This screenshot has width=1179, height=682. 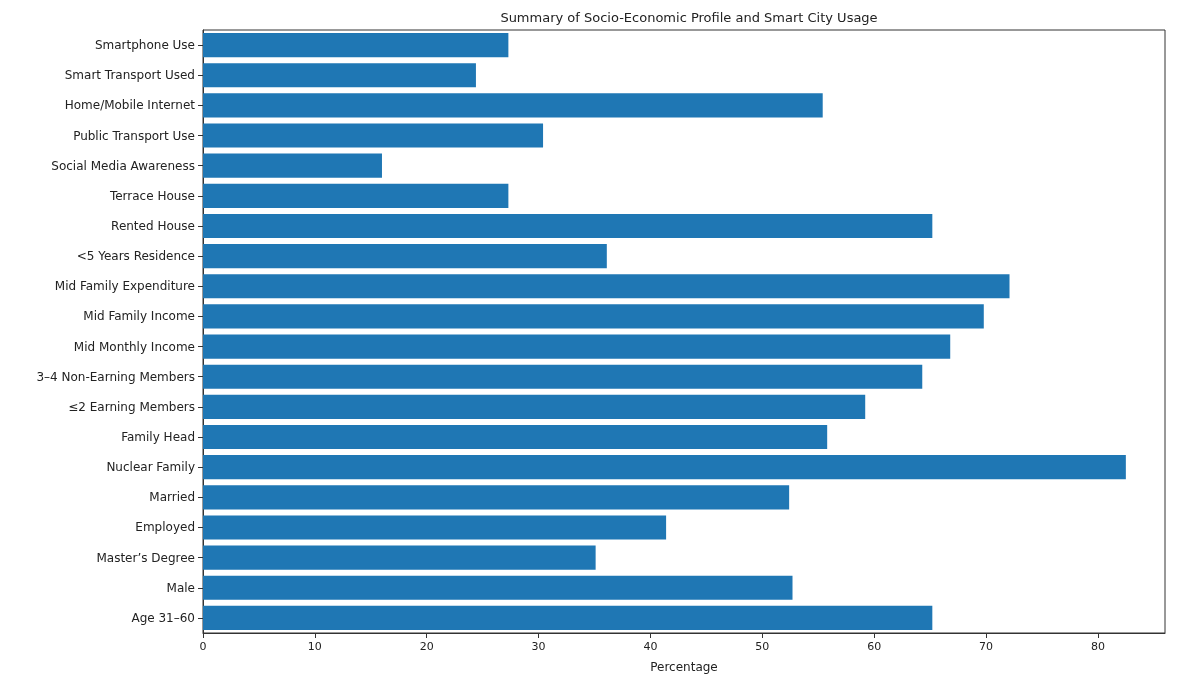 What do you see at coordinates (314, 646) in the screenshot?
I see `x-tick-label: 10` at bounding box center [314, 646].